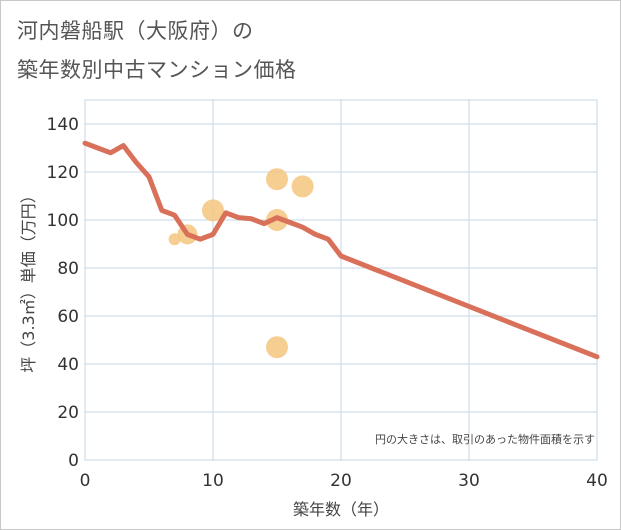 The height and width of the screenshot is (530, 621). Describe the element at coordinates (63, 125) in the screenshot. I see `y-tick-label: 140` at that location.